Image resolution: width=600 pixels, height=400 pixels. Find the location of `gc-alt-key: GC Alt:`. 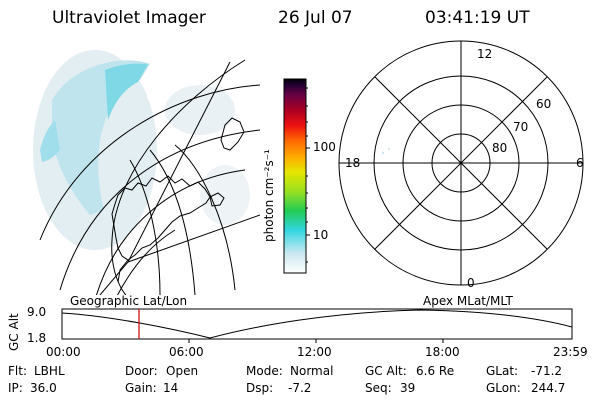

gc-alt-key: GC Alt: is located at coordinates (386, 371).